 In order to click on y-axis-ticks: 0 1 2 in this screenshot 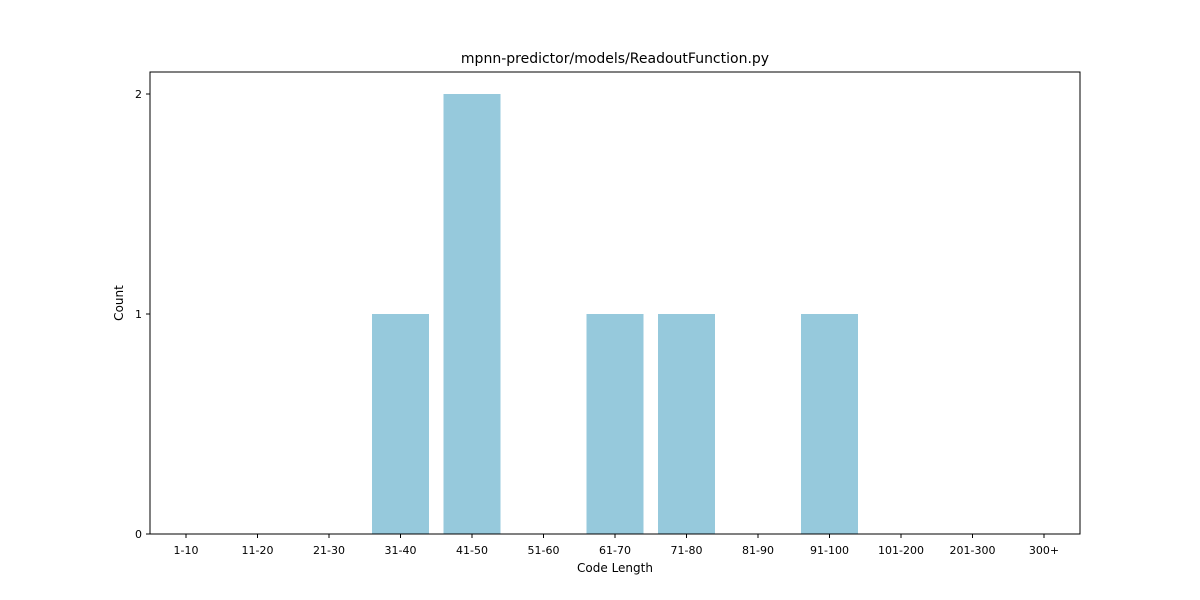, I will do `click(142, 314)`.